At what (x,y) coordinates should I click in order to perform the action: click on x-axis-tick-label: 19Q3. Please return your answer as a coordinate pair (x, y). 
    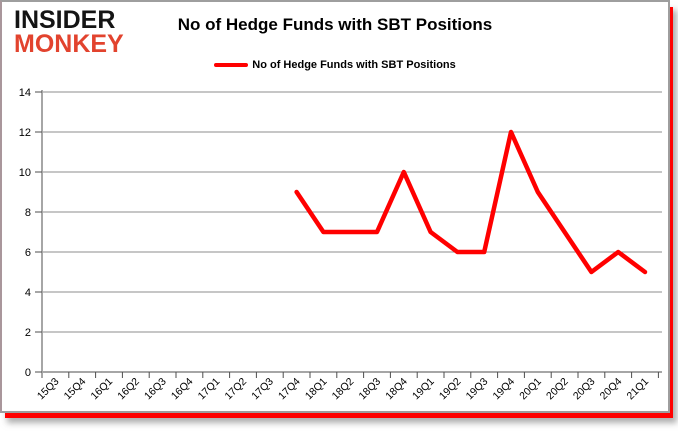
    Looking at the image, I should click on (477, 389).